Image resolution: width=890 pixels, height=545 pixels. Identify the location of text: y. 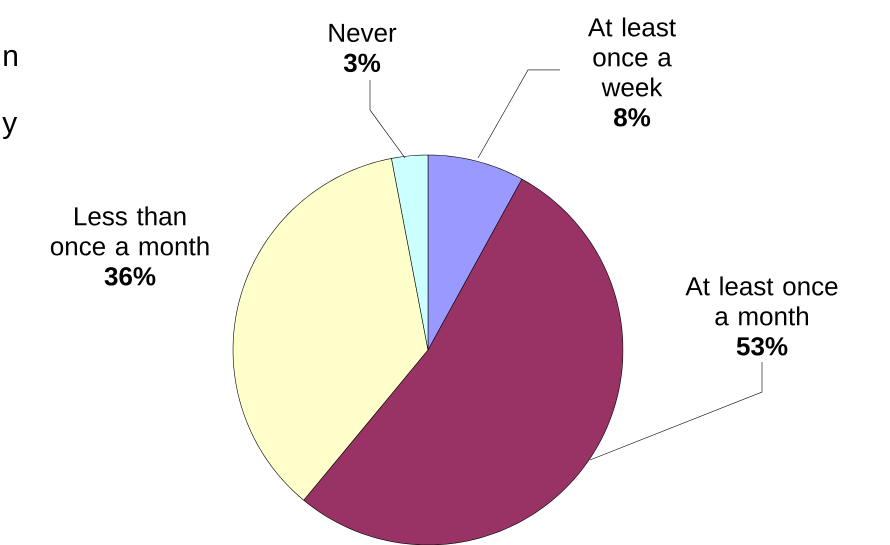
(10, 128).